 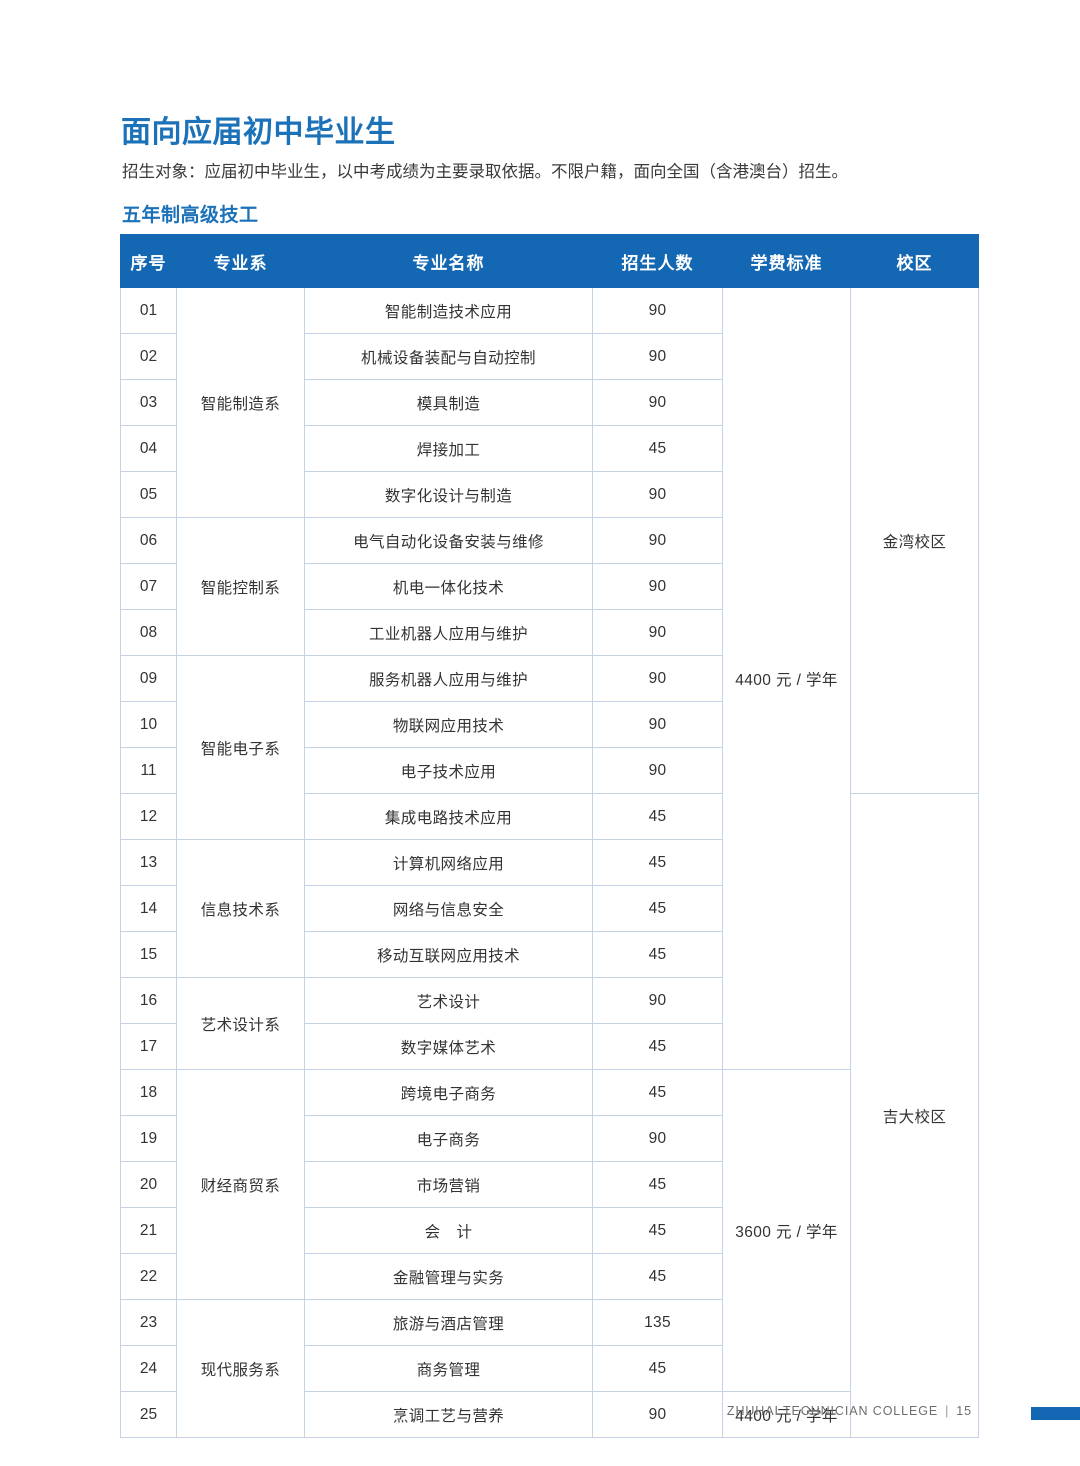 What do you see at coordinates (448, 1322) in the screenshot?
I see `cell-major-name: 旅游与酒店管理` at bounding box center [448, 1322].